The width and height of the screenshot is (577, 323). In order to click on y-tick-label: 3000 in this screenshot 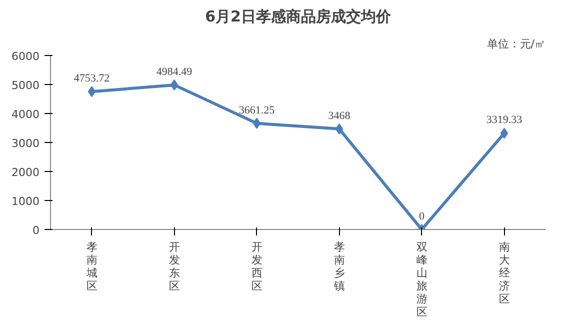, I will do `click(26, 143)`.